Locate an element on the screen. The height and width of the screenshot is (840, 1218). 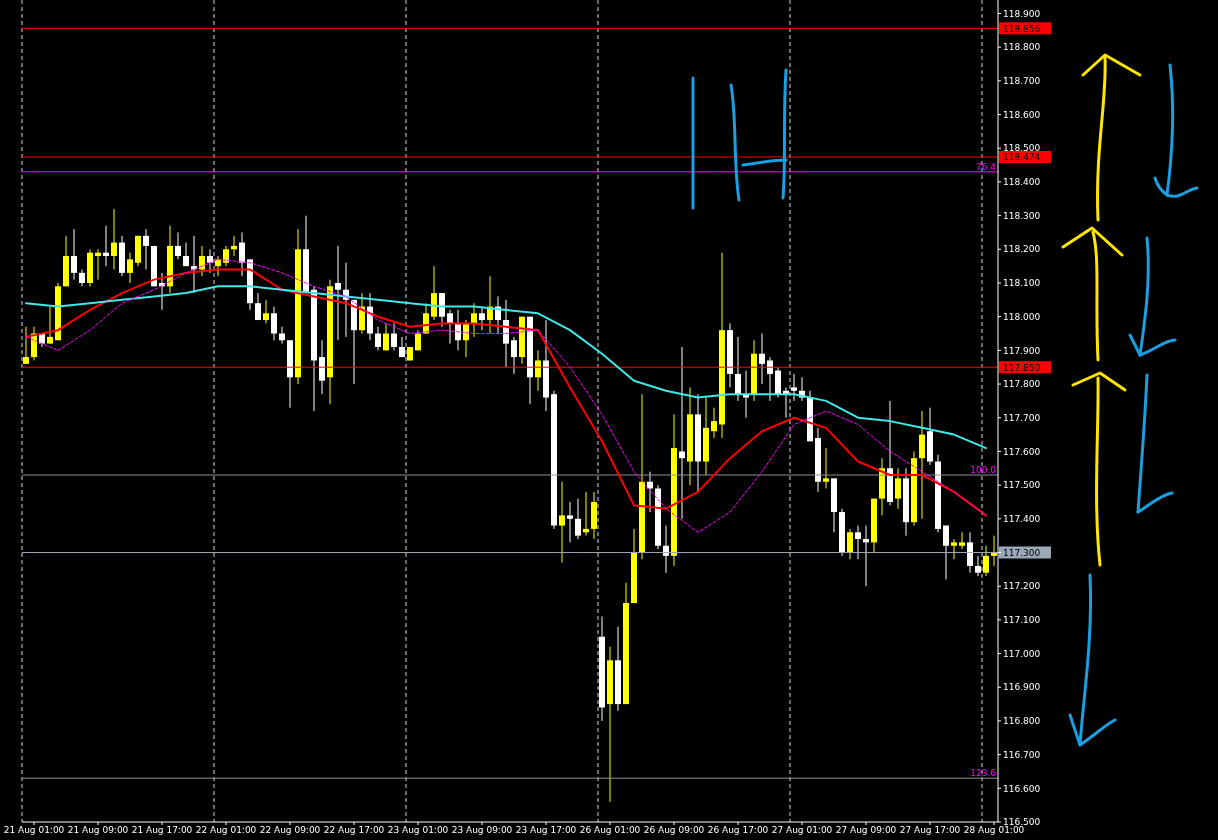
y-tick-label: 118.300 is located at coordinates (1022, 215).